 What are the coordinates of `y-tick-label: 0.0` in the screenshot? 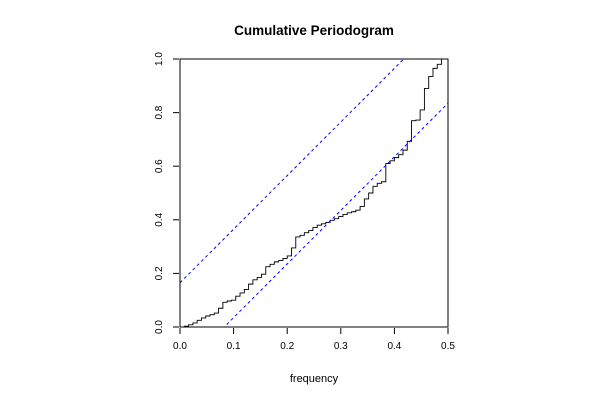 It's located at (159, 327).